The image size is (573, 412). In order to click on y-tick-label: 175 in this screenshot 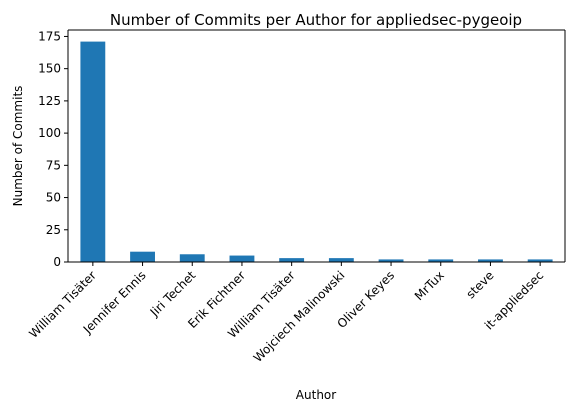, I will do `click(49, 36)`.